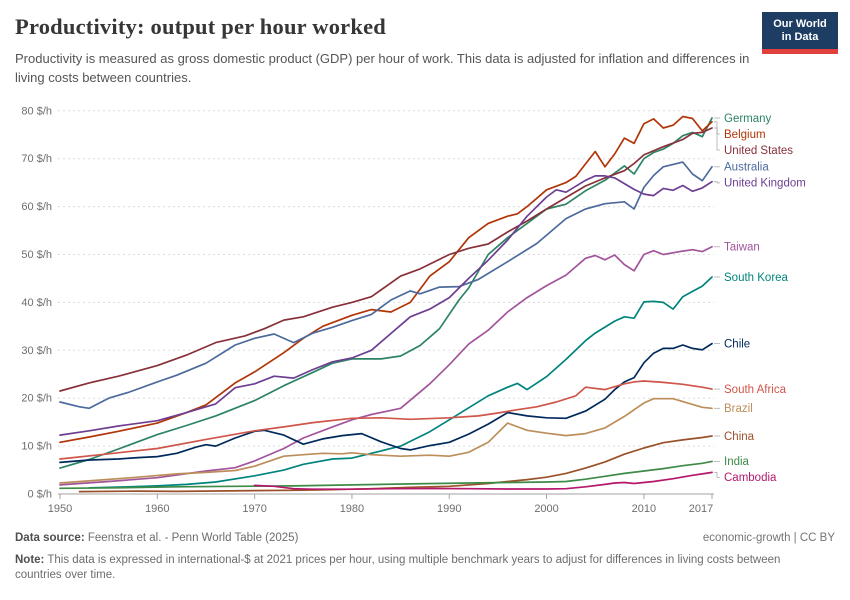 The image size is (850, 600). Describe the element at coordinates (750, 478) in the screenshot. I see `series-label-cambodia: Cambodia` at that location.